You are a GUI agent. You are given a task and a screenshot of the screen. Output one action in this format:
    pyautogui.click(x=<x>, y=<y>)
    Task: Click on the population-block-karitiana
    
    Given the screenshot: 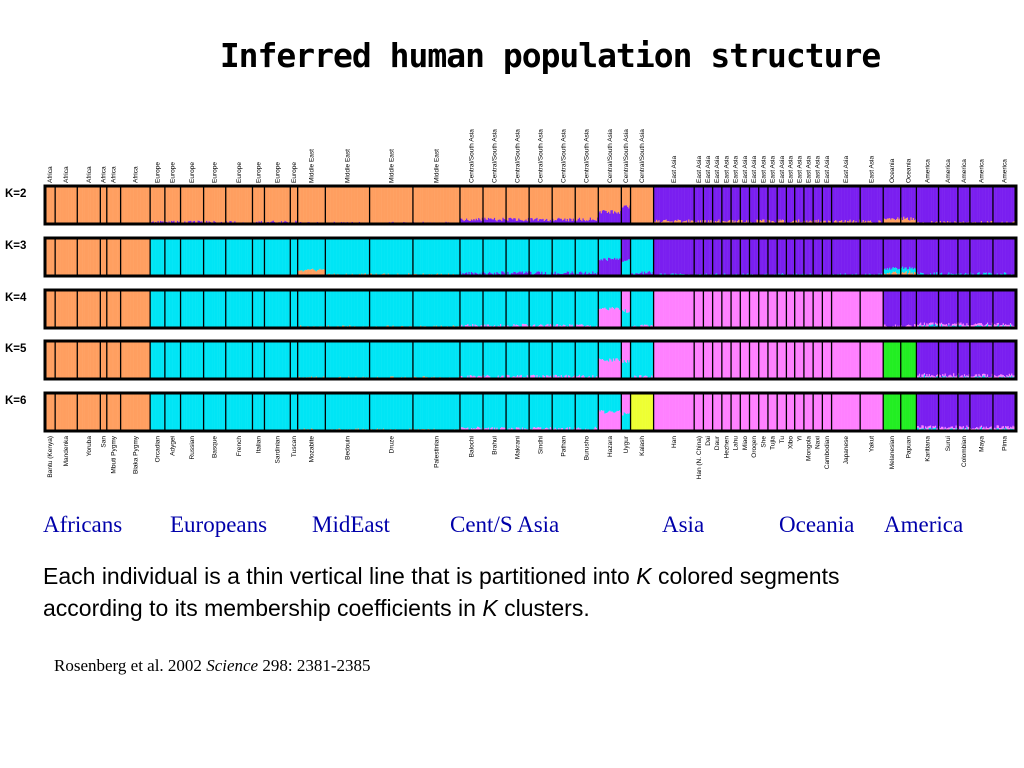 What is the action you would take?
    pyautogui.click(x=927, y=309)
    